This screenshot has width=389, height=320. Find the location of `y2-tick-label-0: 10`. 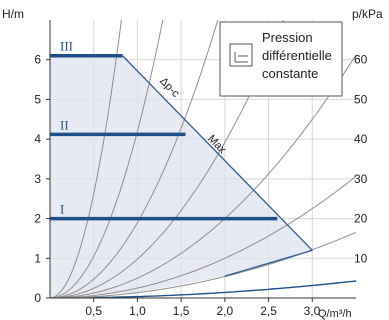

y2-tick-label-0: 10 is located at coordinates (361, 258).